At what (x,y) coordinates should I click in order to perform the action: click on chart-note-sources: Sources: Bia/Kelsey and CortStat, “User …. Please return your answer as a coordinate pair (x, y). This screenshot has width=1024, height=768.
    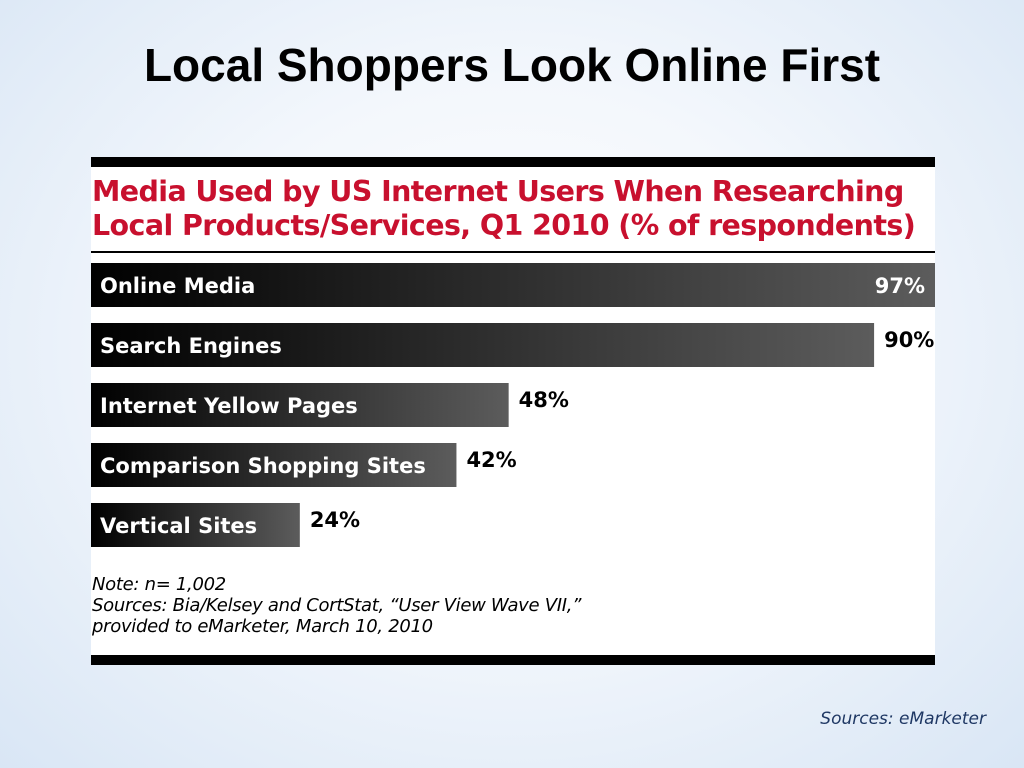
    Looking at the image, I should click on (337, 605).